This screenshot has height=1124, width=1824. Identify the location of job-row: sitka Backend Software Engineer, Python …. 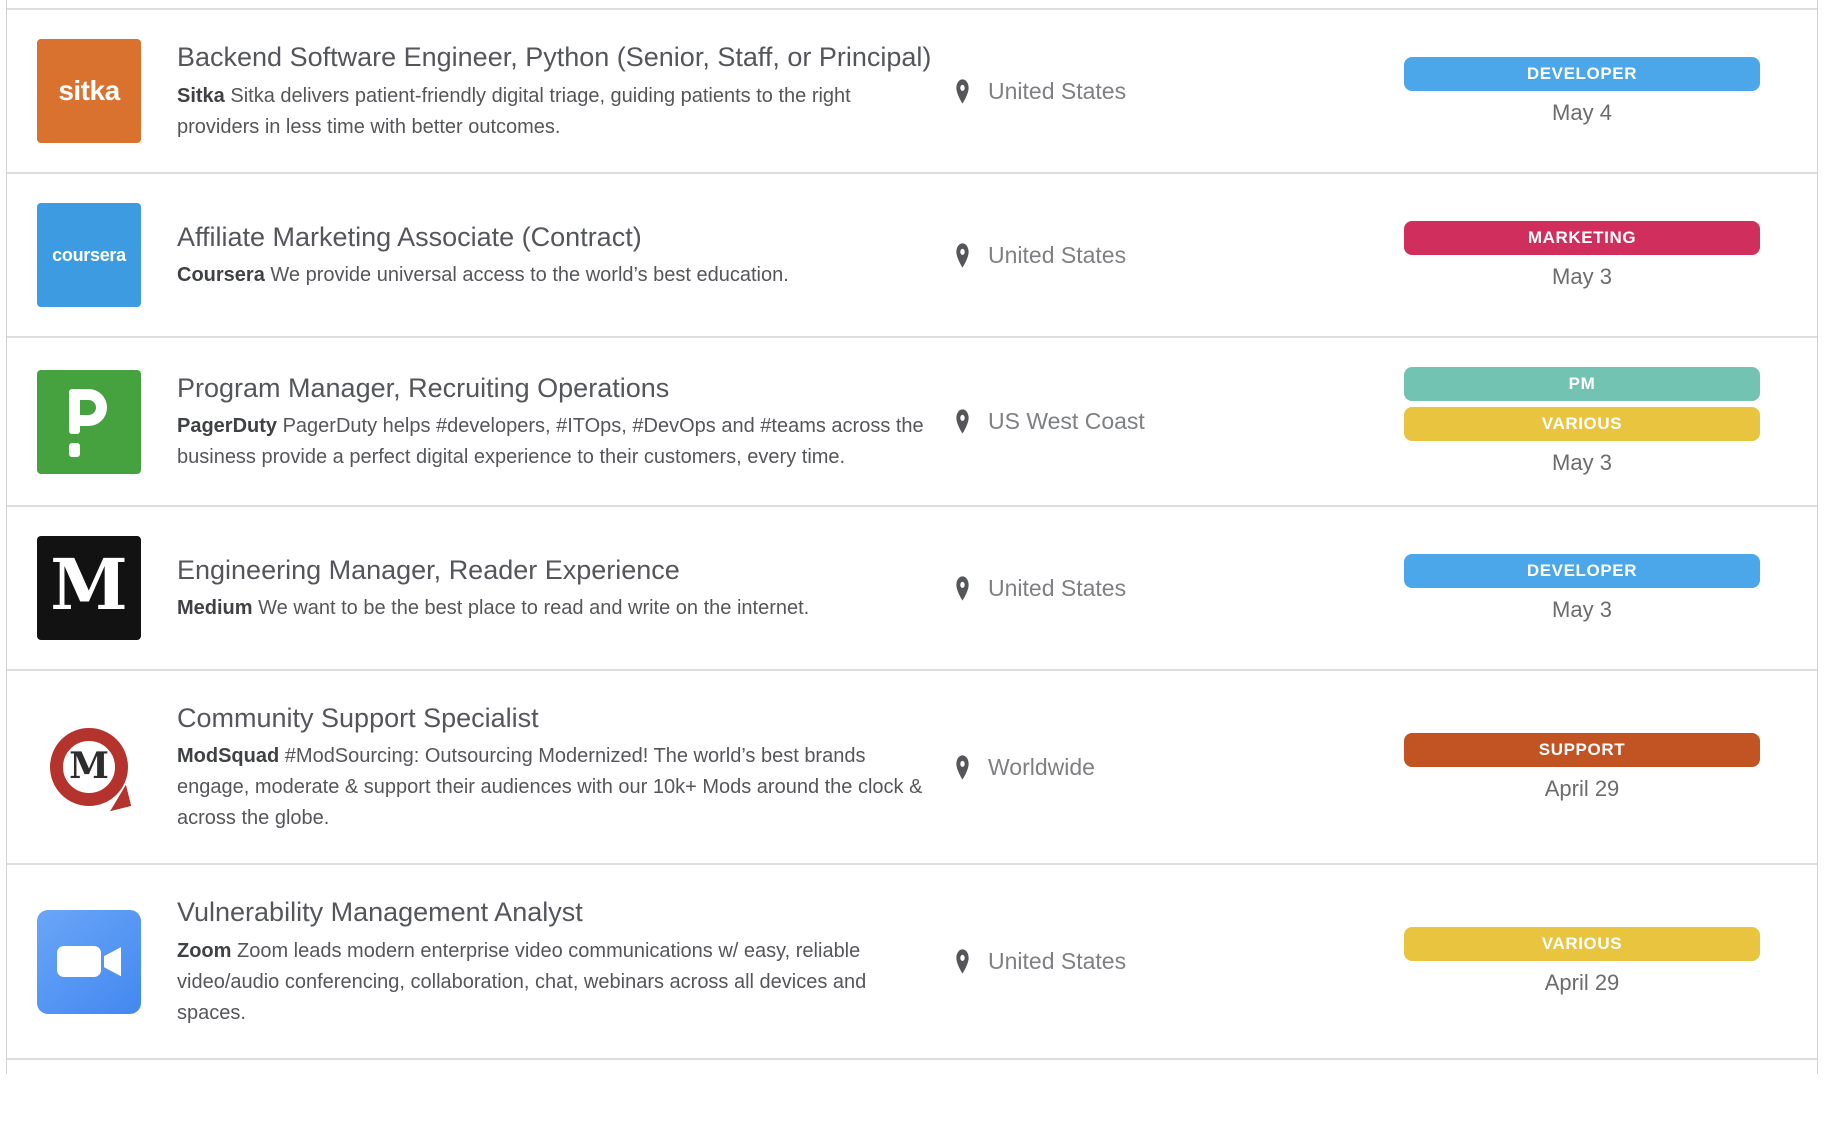
(912, 90).